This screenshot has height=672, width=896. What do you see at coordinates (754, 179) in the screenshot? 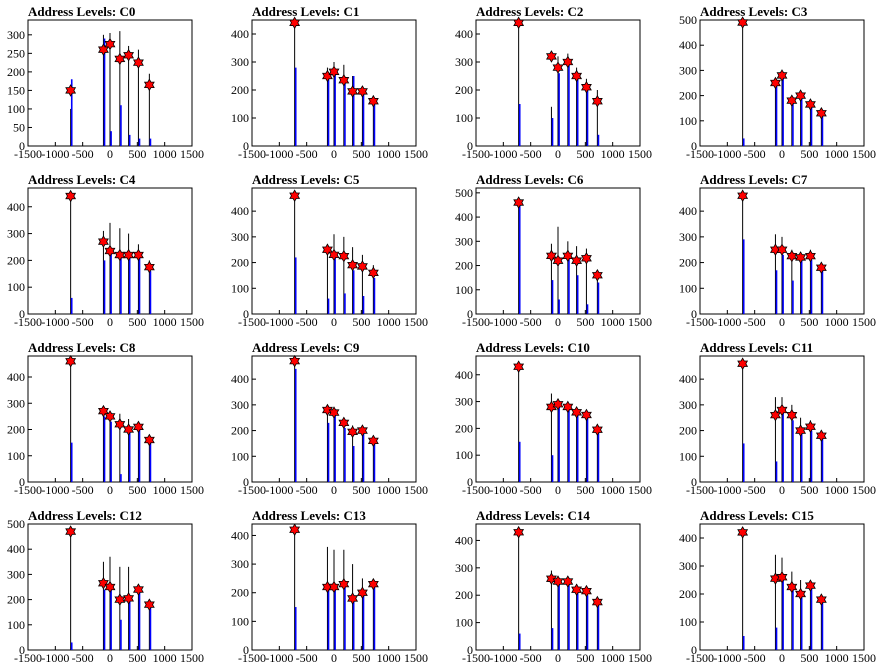
I see `panel-title: Address Levels: C7` at bounding box center [754, 179].